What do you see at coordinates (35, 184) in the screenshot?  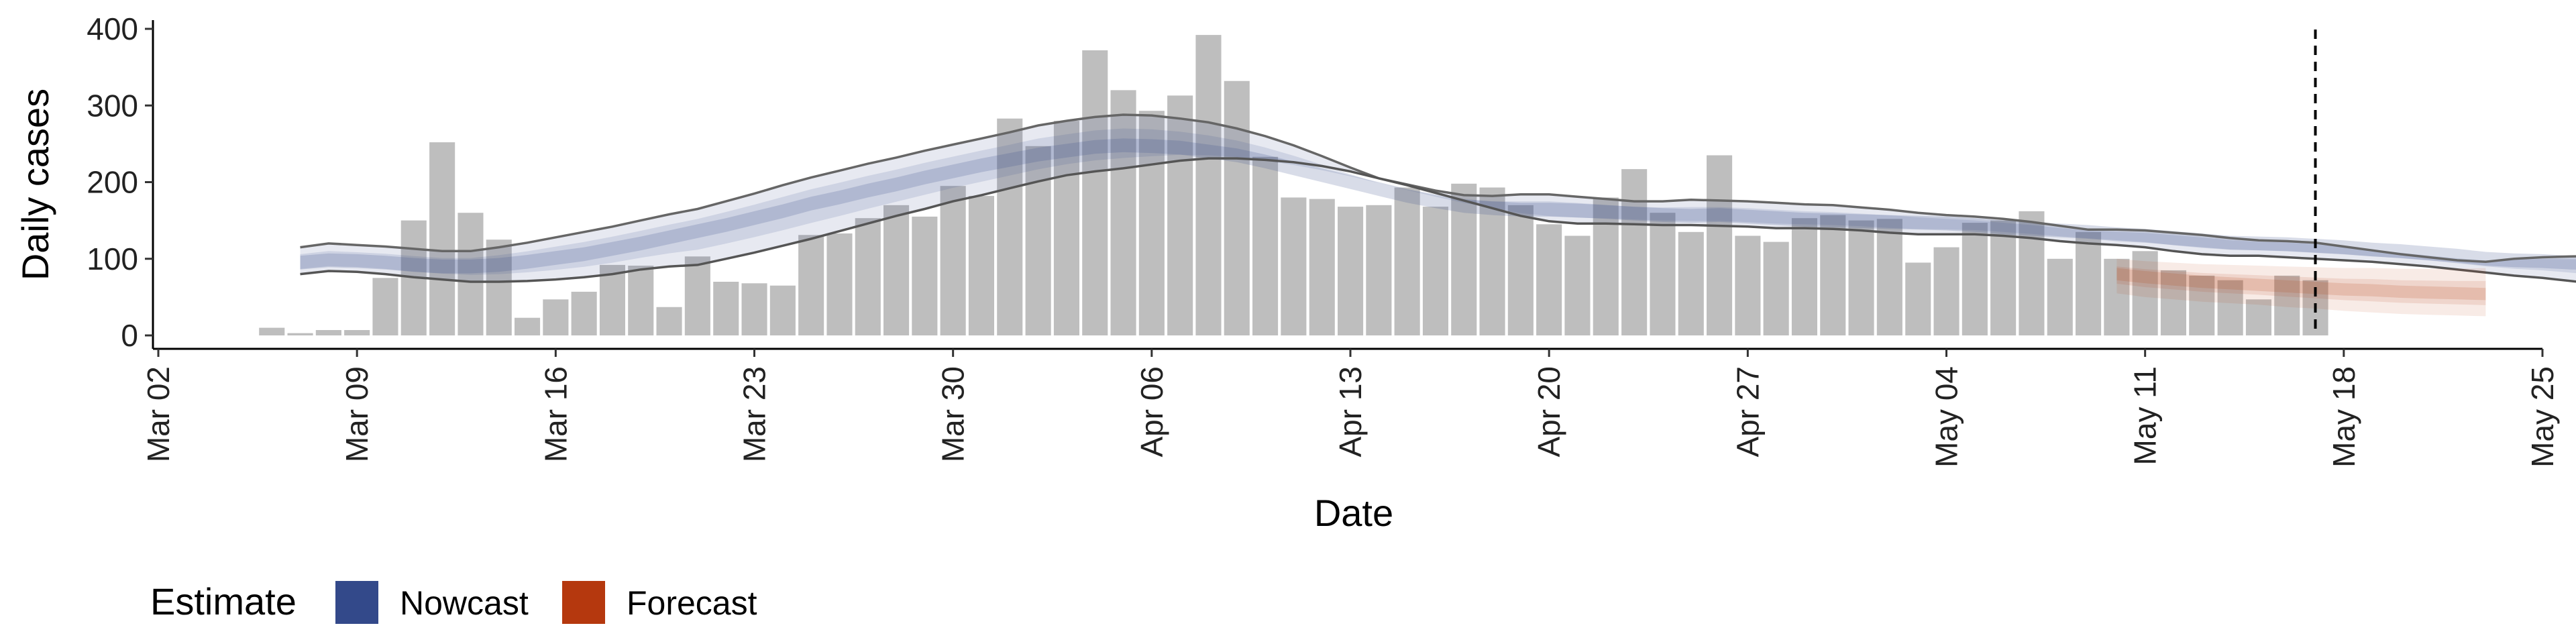 I see `y-axis-title: Daily cases` at bounding box center [35, 184].